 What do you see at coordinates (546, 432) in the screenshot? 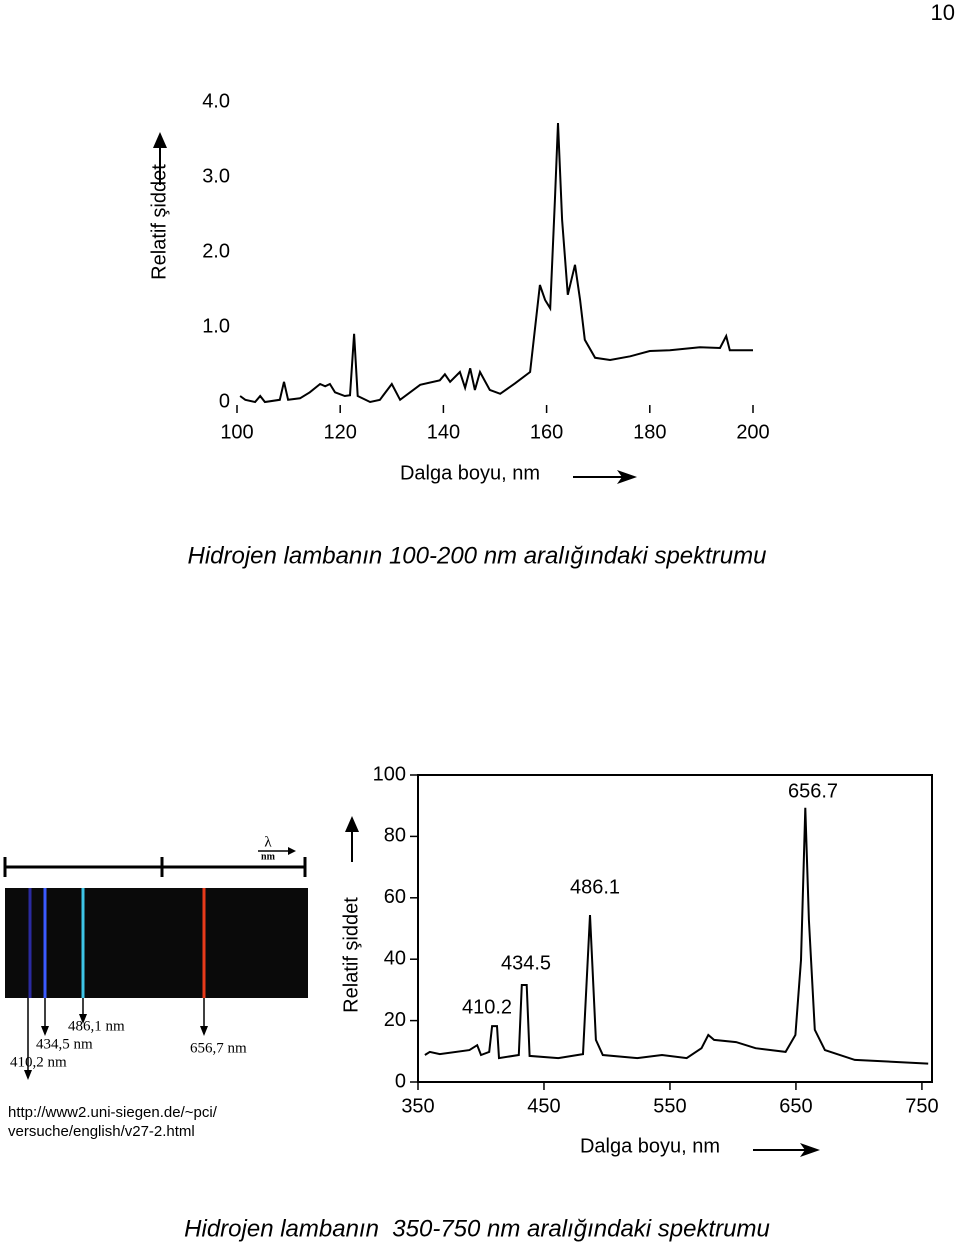
I see `x-tick-label: 160` at bounding box center [546, 432].